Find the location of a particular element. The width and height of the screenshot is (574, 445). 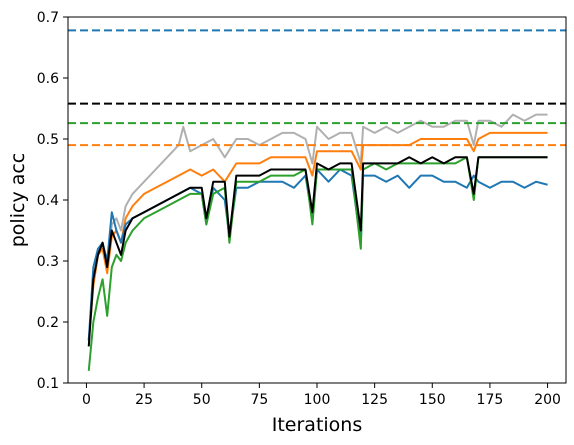

x-tick-label: 0 is located at coordinates (86, 400).